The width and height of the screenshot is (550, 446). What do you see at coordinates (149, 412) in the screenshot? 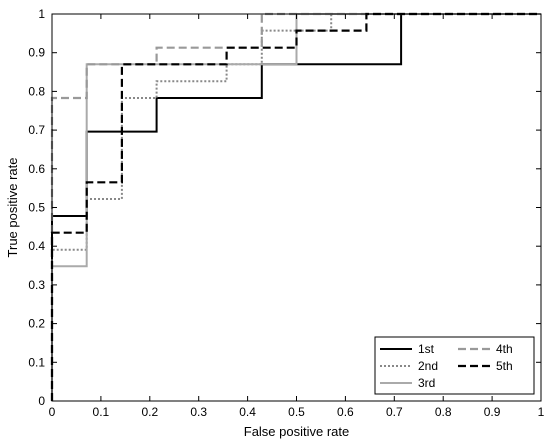
I see `x-tick-label: 0.2` at bounding box center [149, 412].